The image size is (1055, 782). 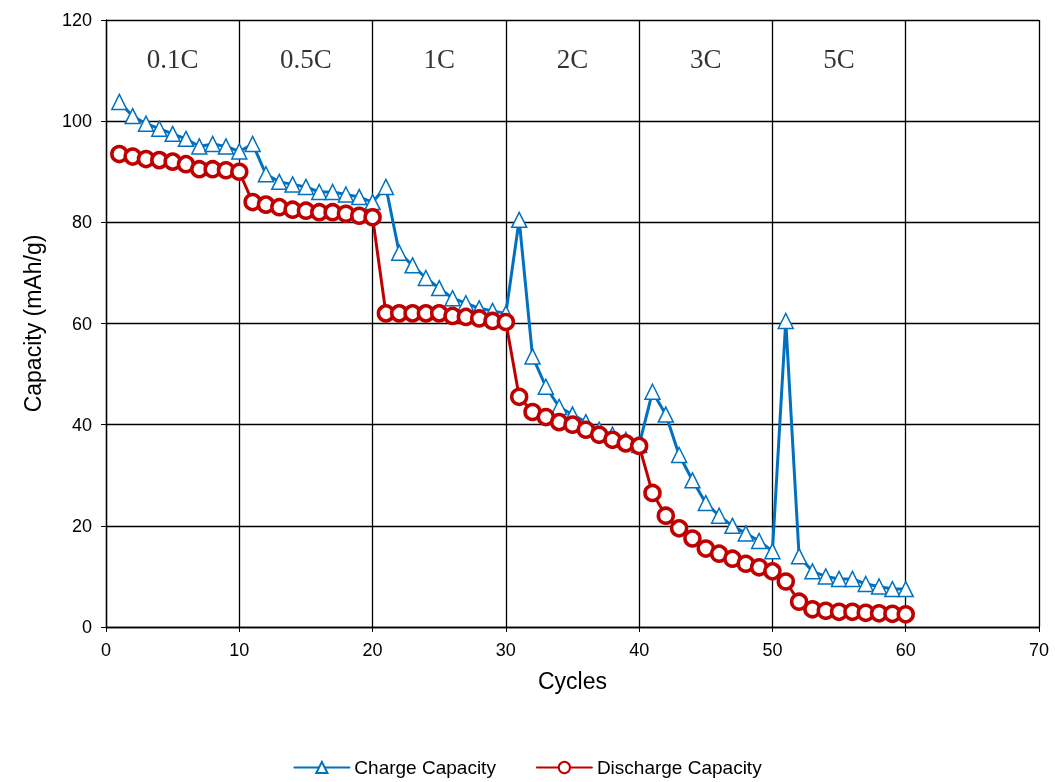 What do you see at coordinates (81, 222) in the screenshot?
I see `y-tick-label: 80` at bounding box center [81, 222].